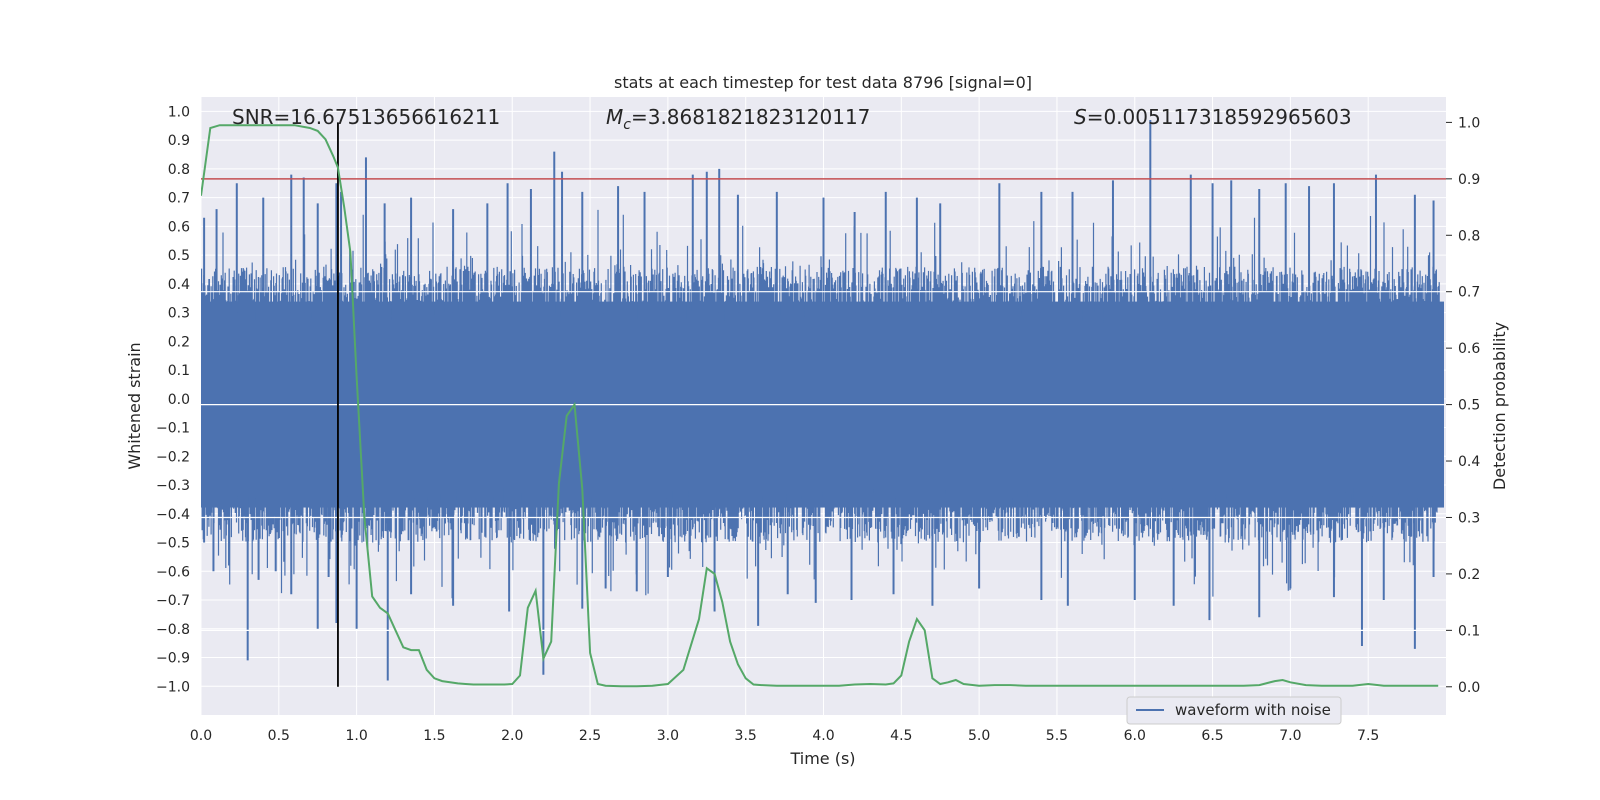  Describe the element at coordinates (668, 736) in the screenshot. I see `x-tick-label: 3.0` at that location.